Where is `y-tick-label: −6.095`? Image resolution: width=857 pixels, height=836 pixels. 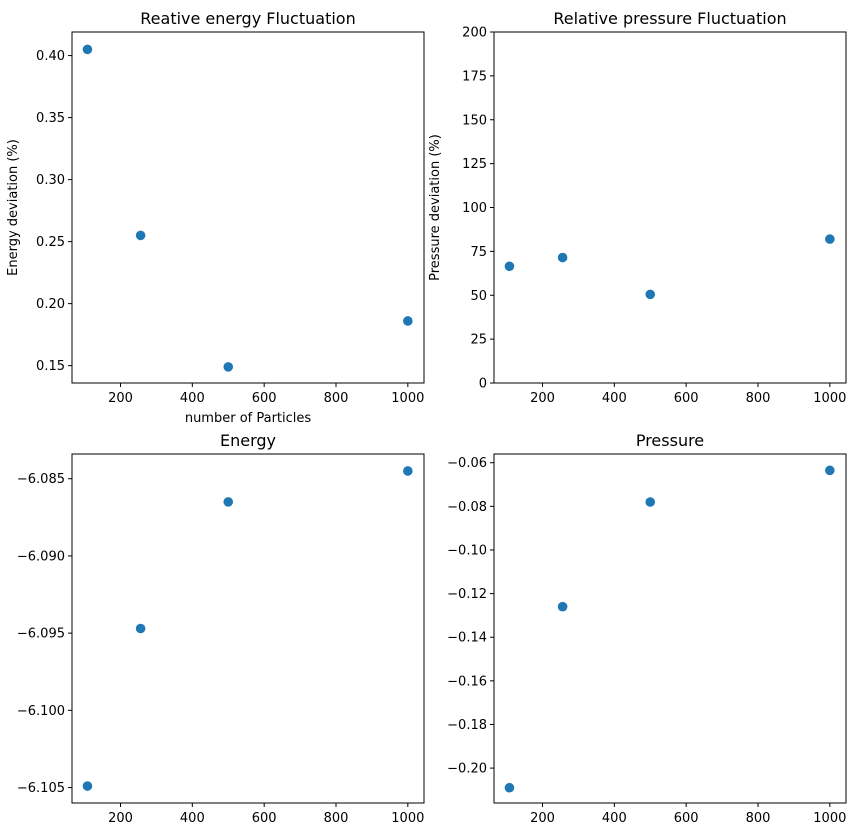 y-tick-label: −6.095 is located at coordinates (41, 634).